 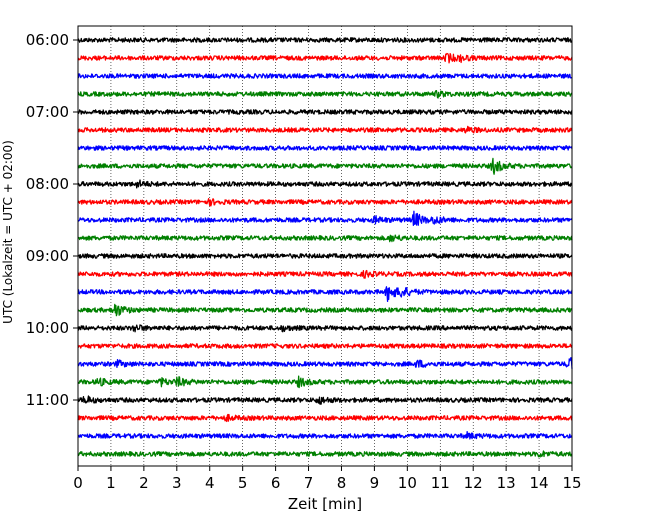 What do you see at coordinates (47, 40) in the screenshot?
I see `y-tick-label: 06:00` at bounding box center [47, 40].